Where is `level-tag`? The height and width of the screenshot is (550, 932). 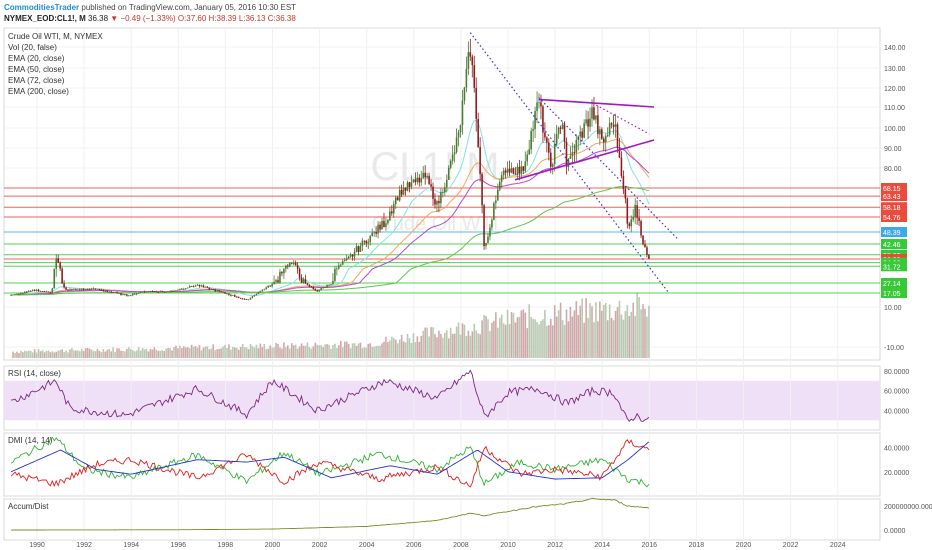 level-tag is located at coordinates (894, 244).